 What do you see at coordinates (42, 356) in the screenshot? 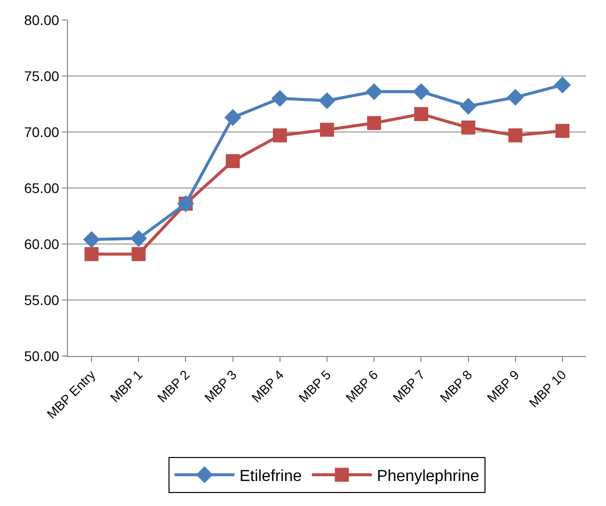
I see `y-tick-label: 50.00` at bounding box center [42, 356].